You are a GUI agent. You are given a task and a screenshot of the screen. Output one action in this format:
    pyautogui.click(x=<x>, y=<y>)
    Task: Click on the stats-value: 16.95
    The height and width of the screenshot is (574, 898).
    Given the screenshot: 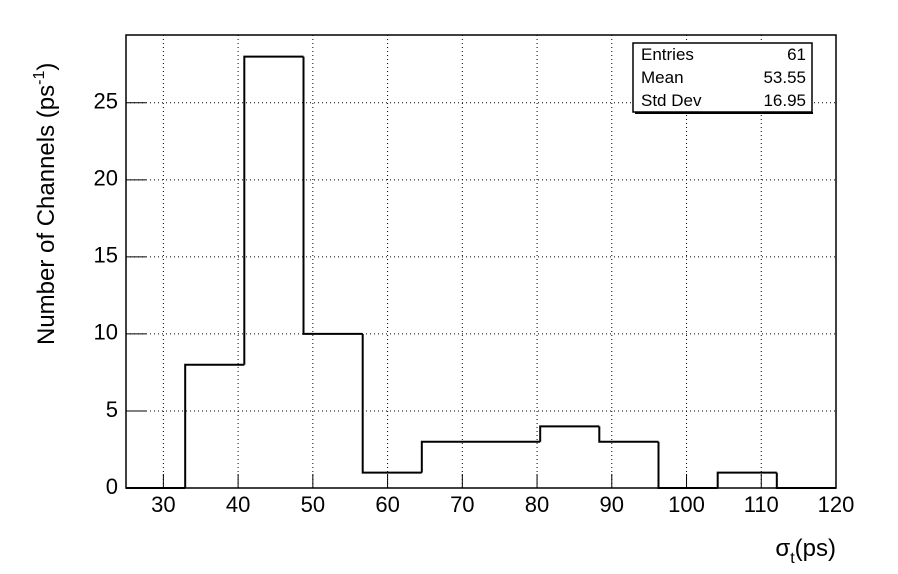 What is the action you would take?
    pyautogui.click(x=784, y=100)
    